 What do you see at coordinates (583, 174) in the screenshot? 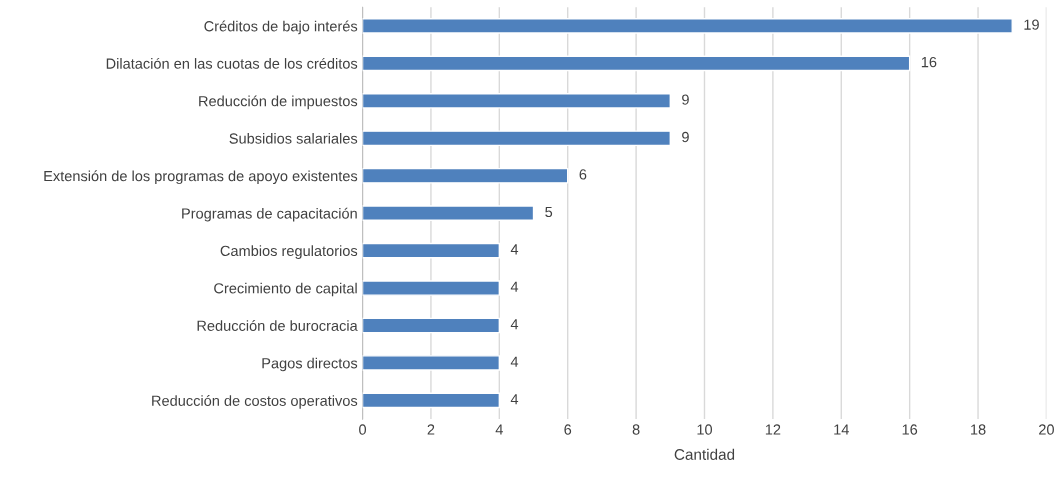
I see `data-label: 6` at bounding box center [583, 174].